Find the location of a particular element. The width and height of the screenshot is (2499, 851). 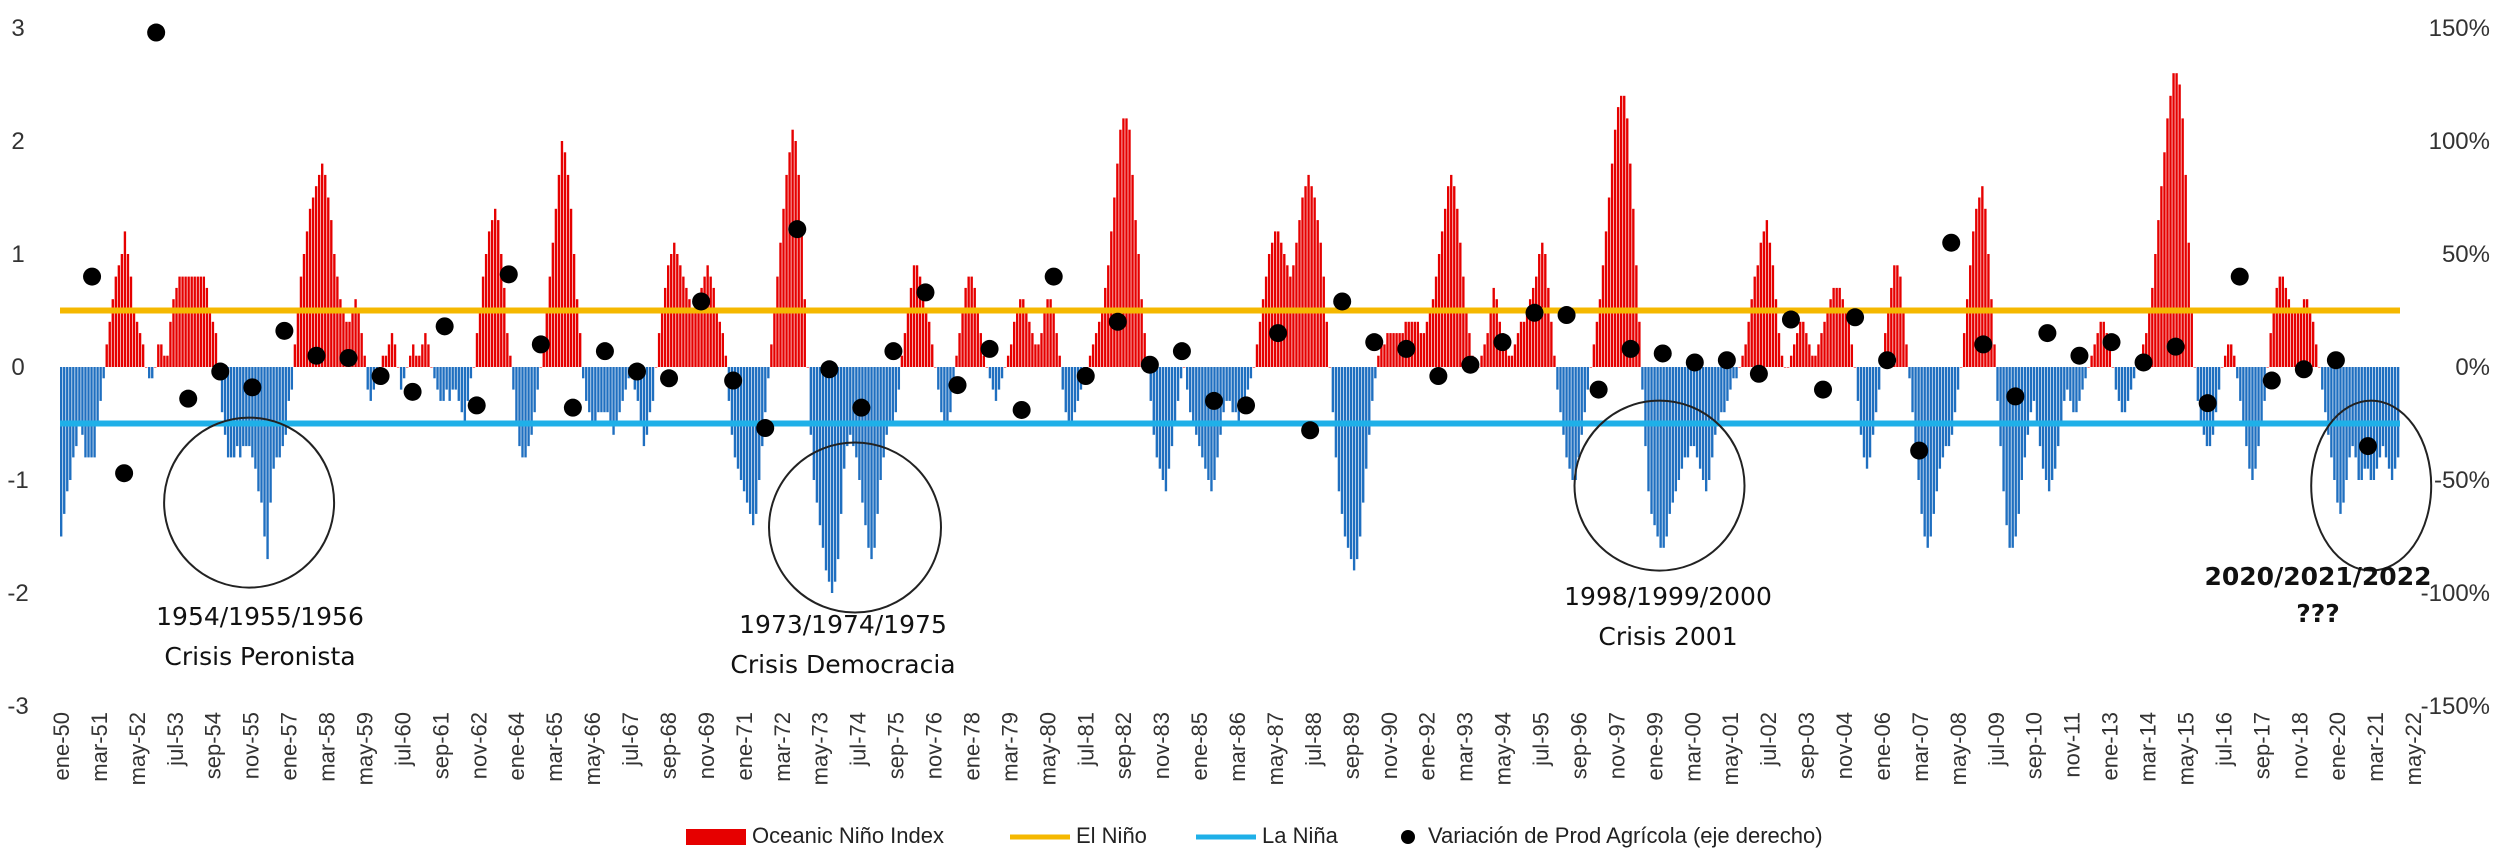

x-tick-label: ene-99 is located at coordinates (1654, 746).